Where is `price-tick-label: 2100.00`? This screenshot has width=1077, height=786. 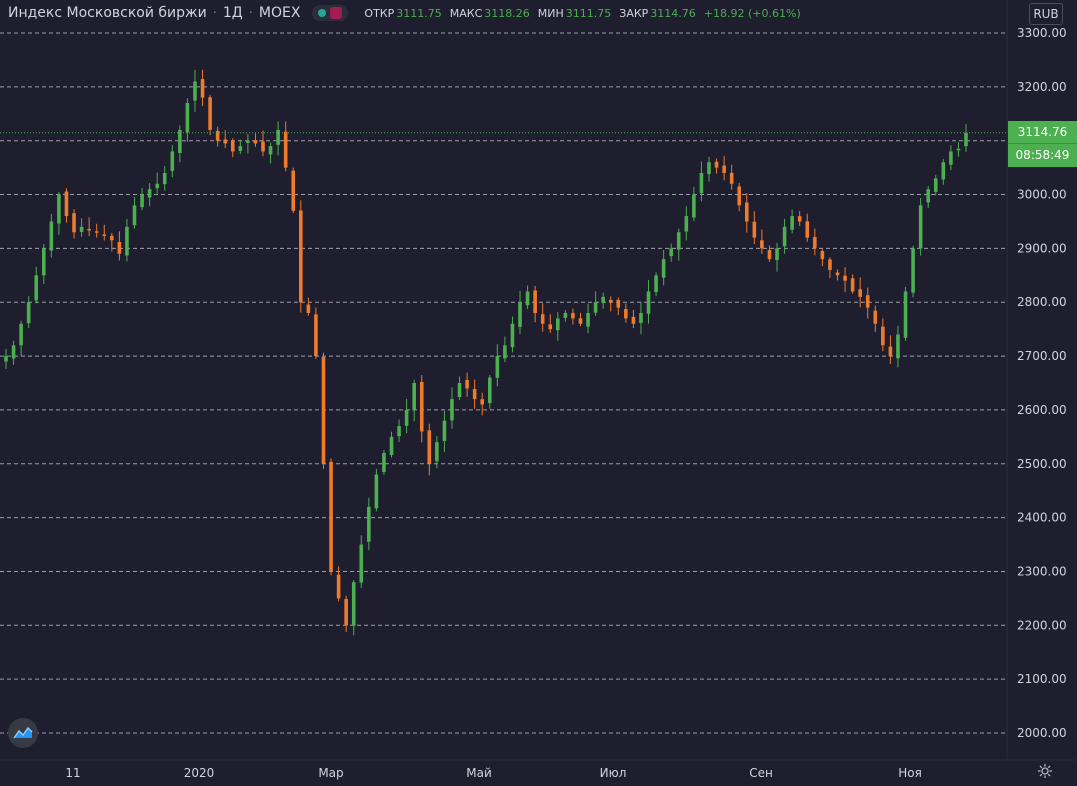
price-tick-label: 2100.00 is located at coordinates (1042, 679).